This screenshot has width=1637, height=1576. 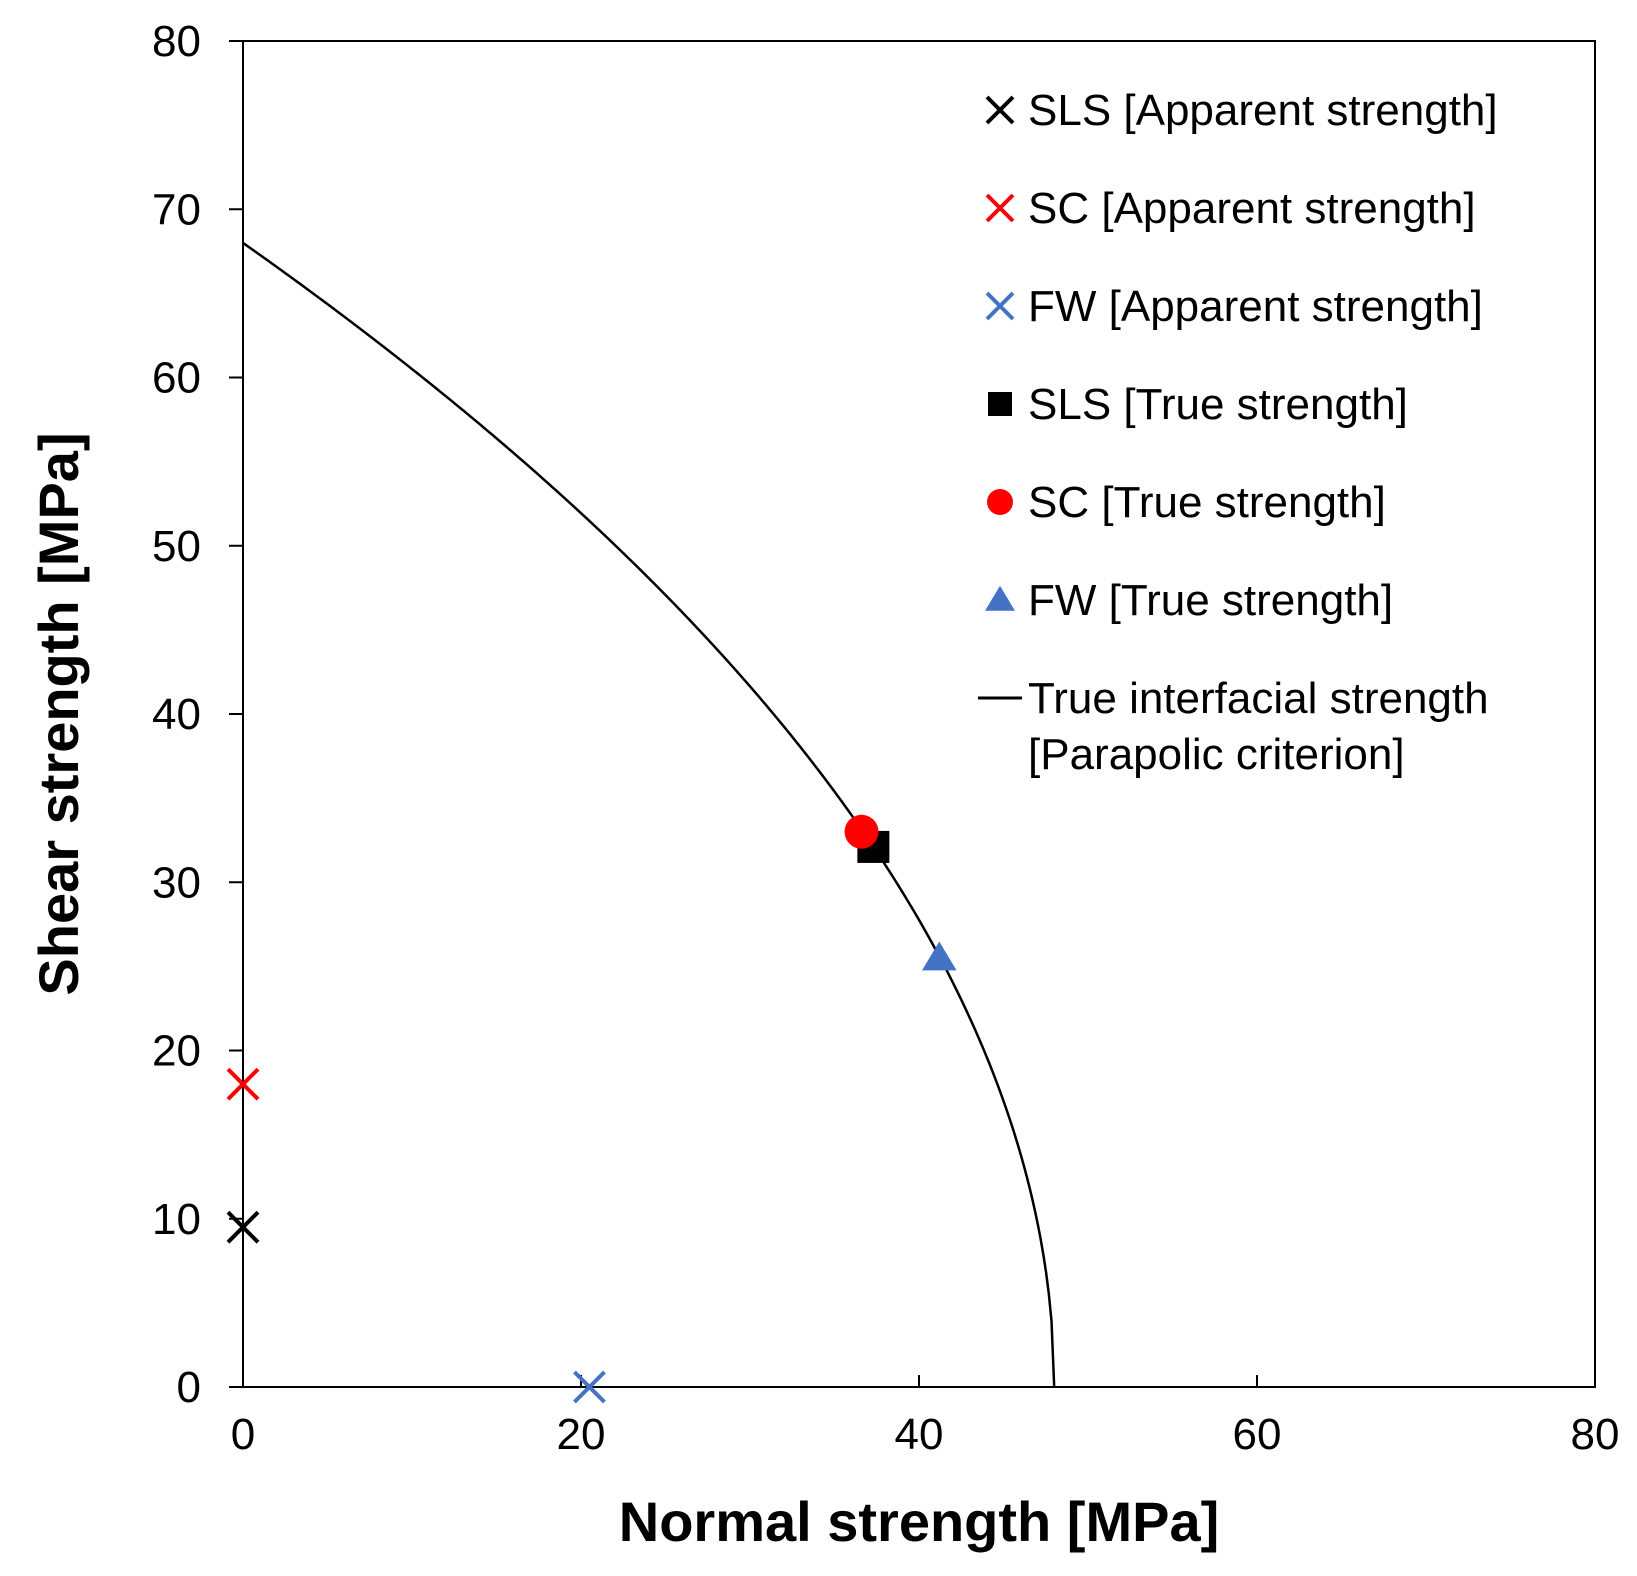 I want to click on y-tick-label: 10, so click(x=176, y=1219).